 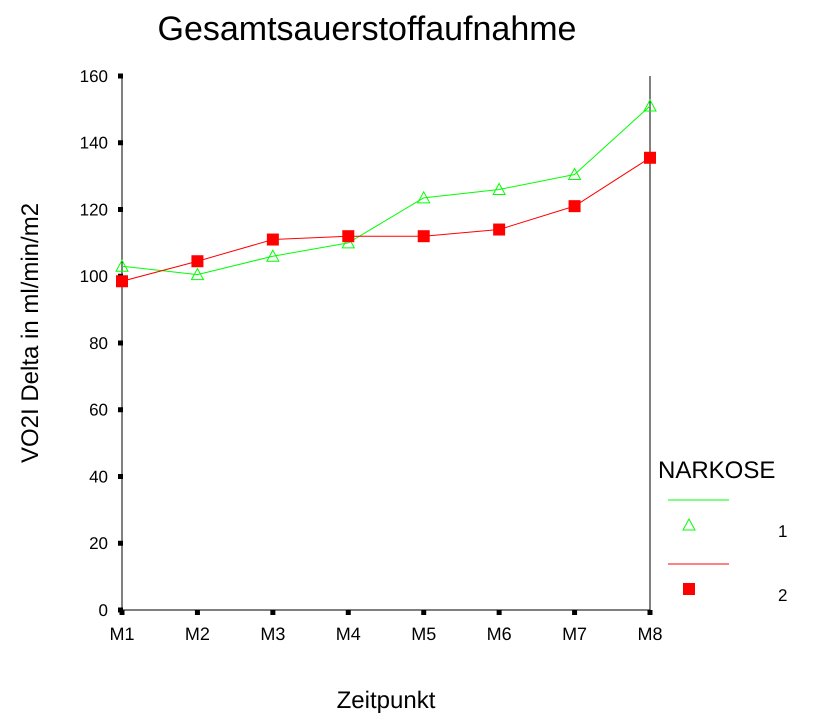 What do you see at coordinates (783, 531) in the screenshot?
I see `text: 1` at bounding box center [783, 531].